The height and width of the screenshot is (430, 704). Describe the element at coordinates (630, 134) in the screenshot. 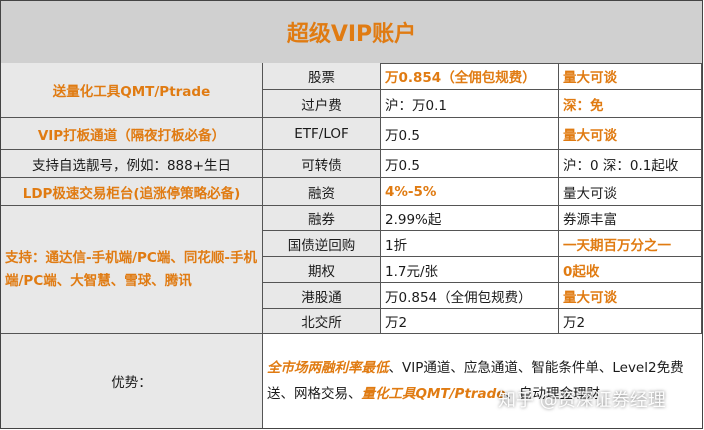

I see `row-note-etf: 量大可谈` at that location.